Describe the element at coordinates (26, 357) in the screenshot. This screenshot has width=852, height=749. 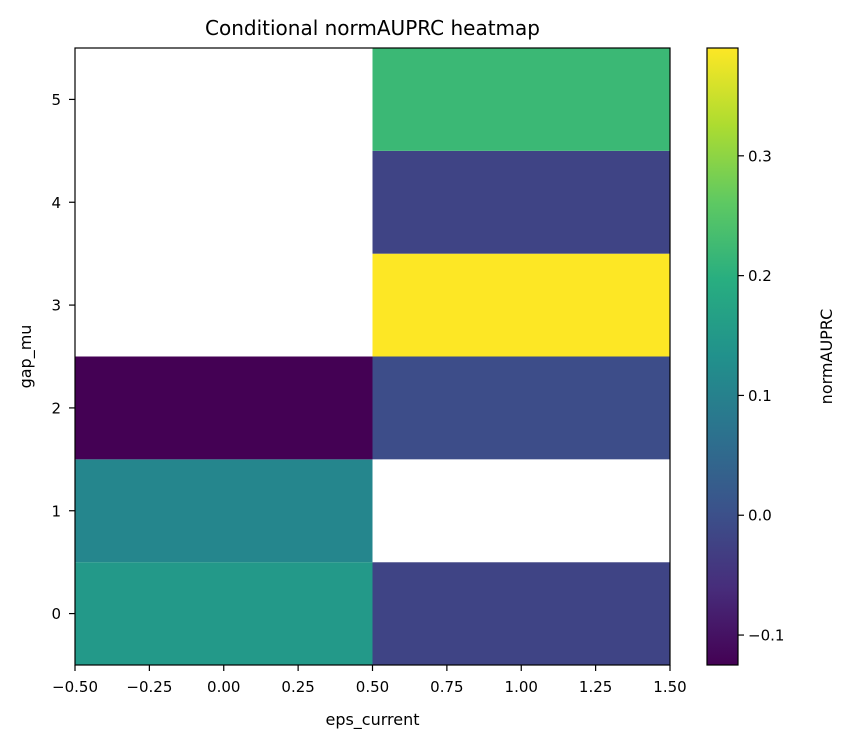
I see `y-axis-label: gap_mu` at that location.